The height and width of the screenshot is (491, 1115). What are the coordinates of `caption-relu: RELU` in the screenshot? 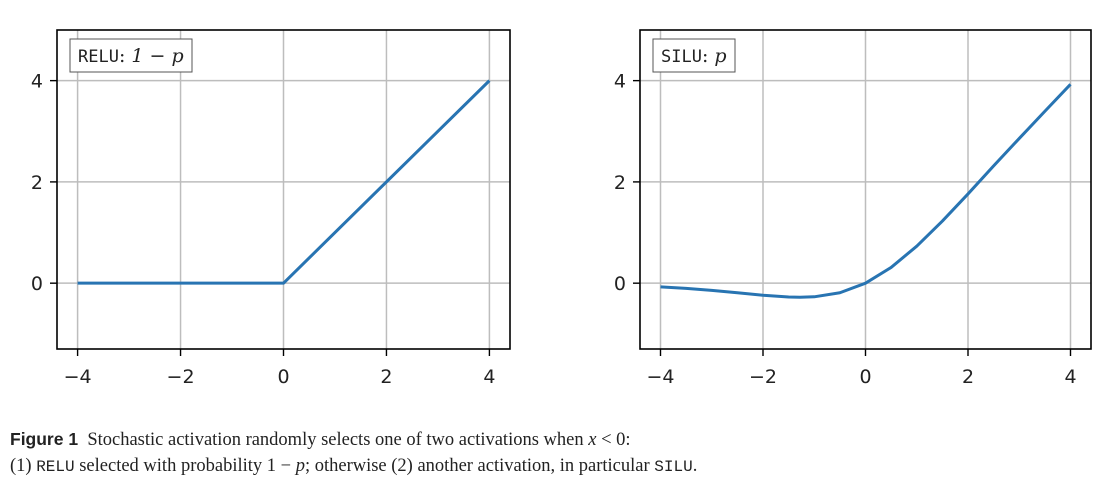 It's located at (55, 467).